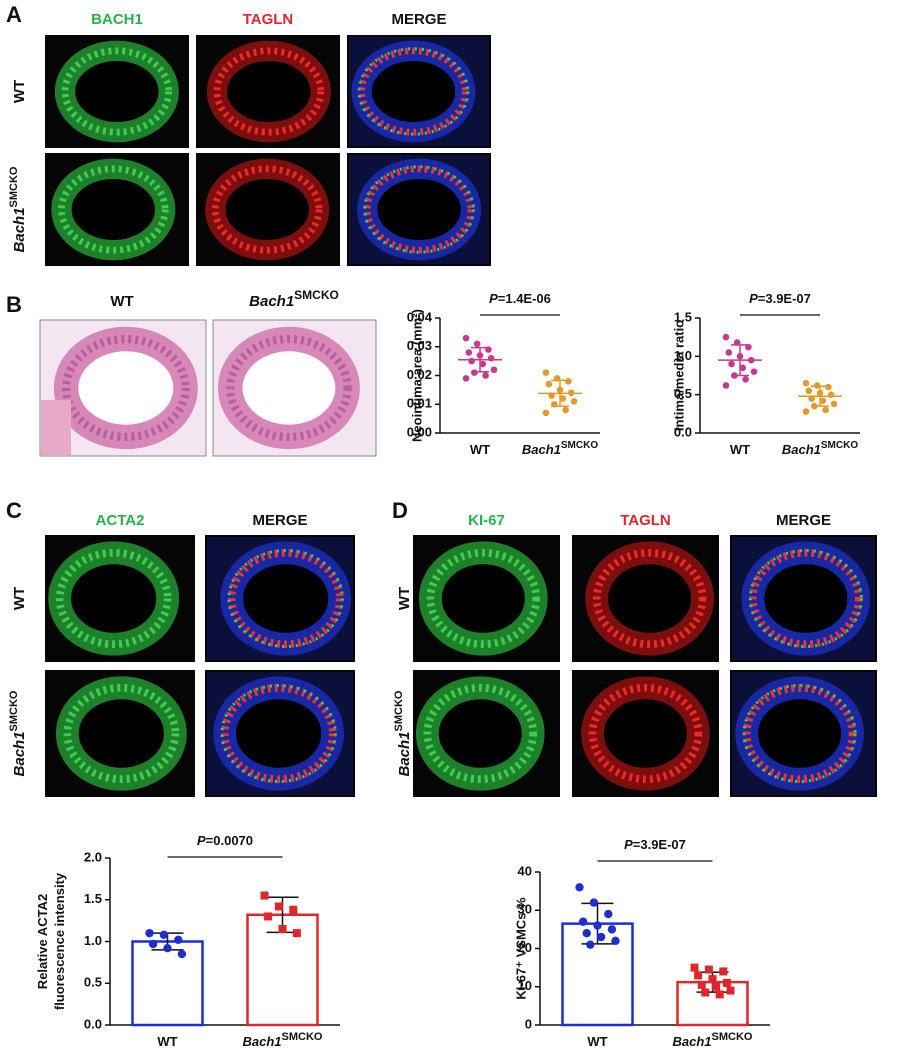  Describe the element at coordinates (42, 941) in the screenshot. I see `y-axis-label: Relative ACTA2` at that location.